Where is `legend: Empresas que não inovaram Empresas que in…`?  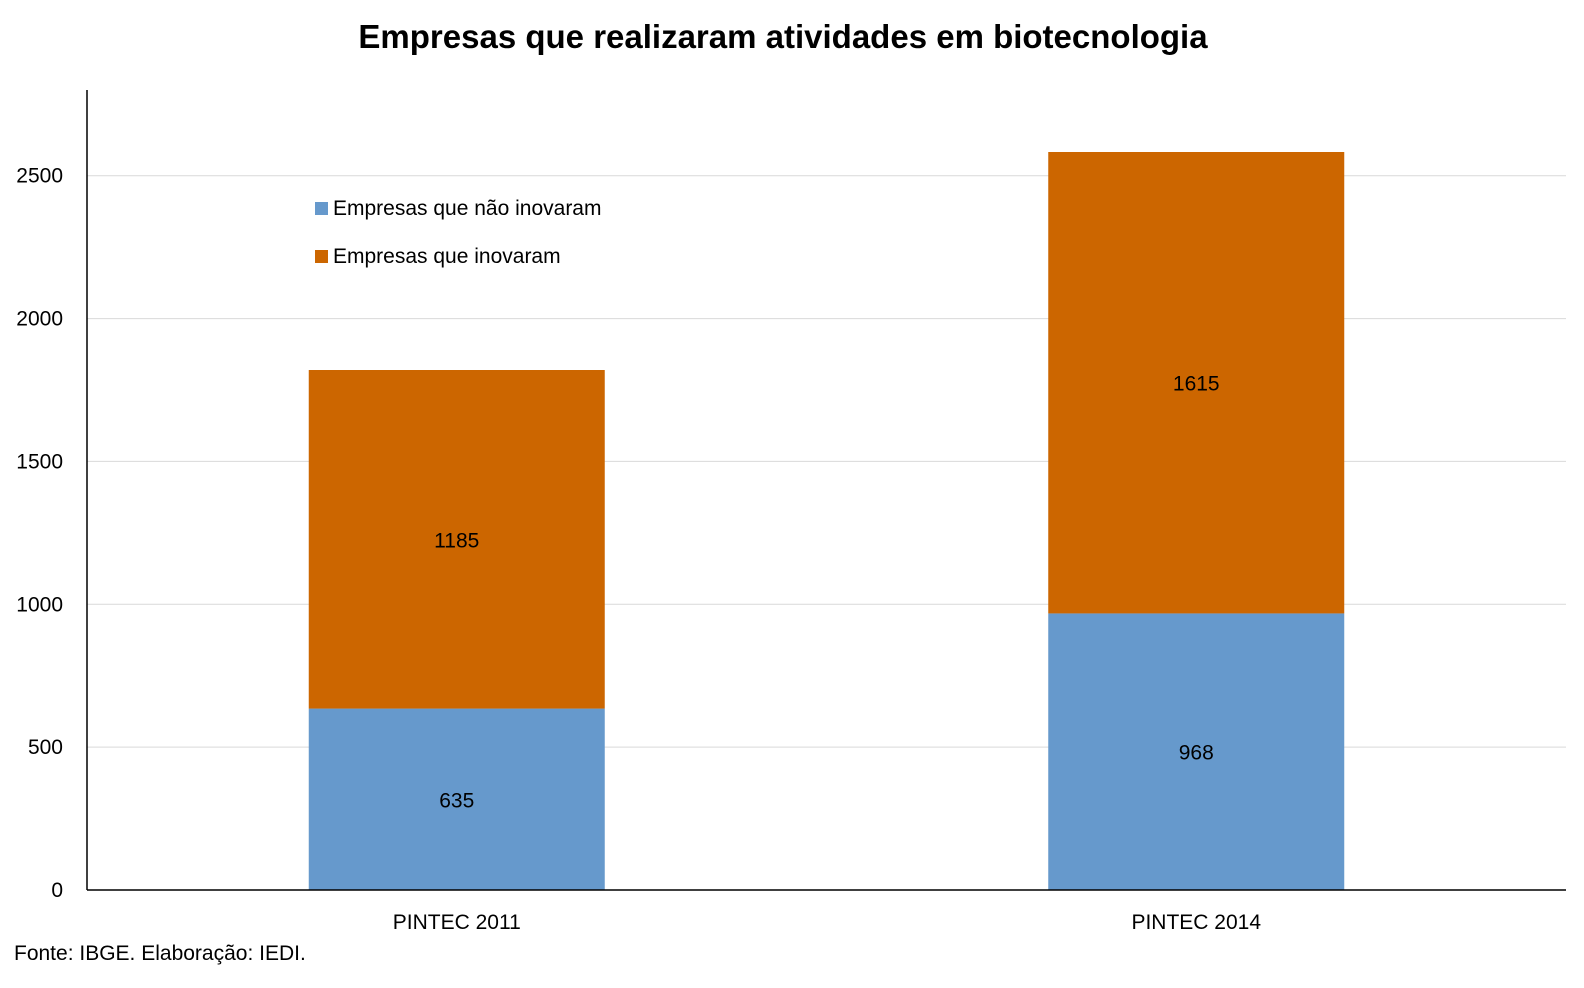 legend: Empresas que não inovaram Empresas que in… is located at coordinates (458, 232).